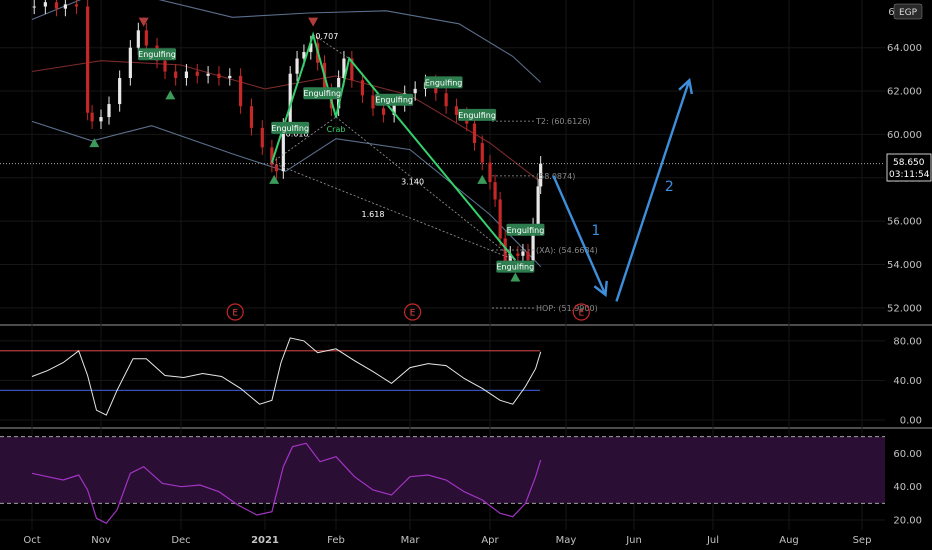 The image size is (932, 550). I want to click on x-tick-label: Feb, so click(336, 540).